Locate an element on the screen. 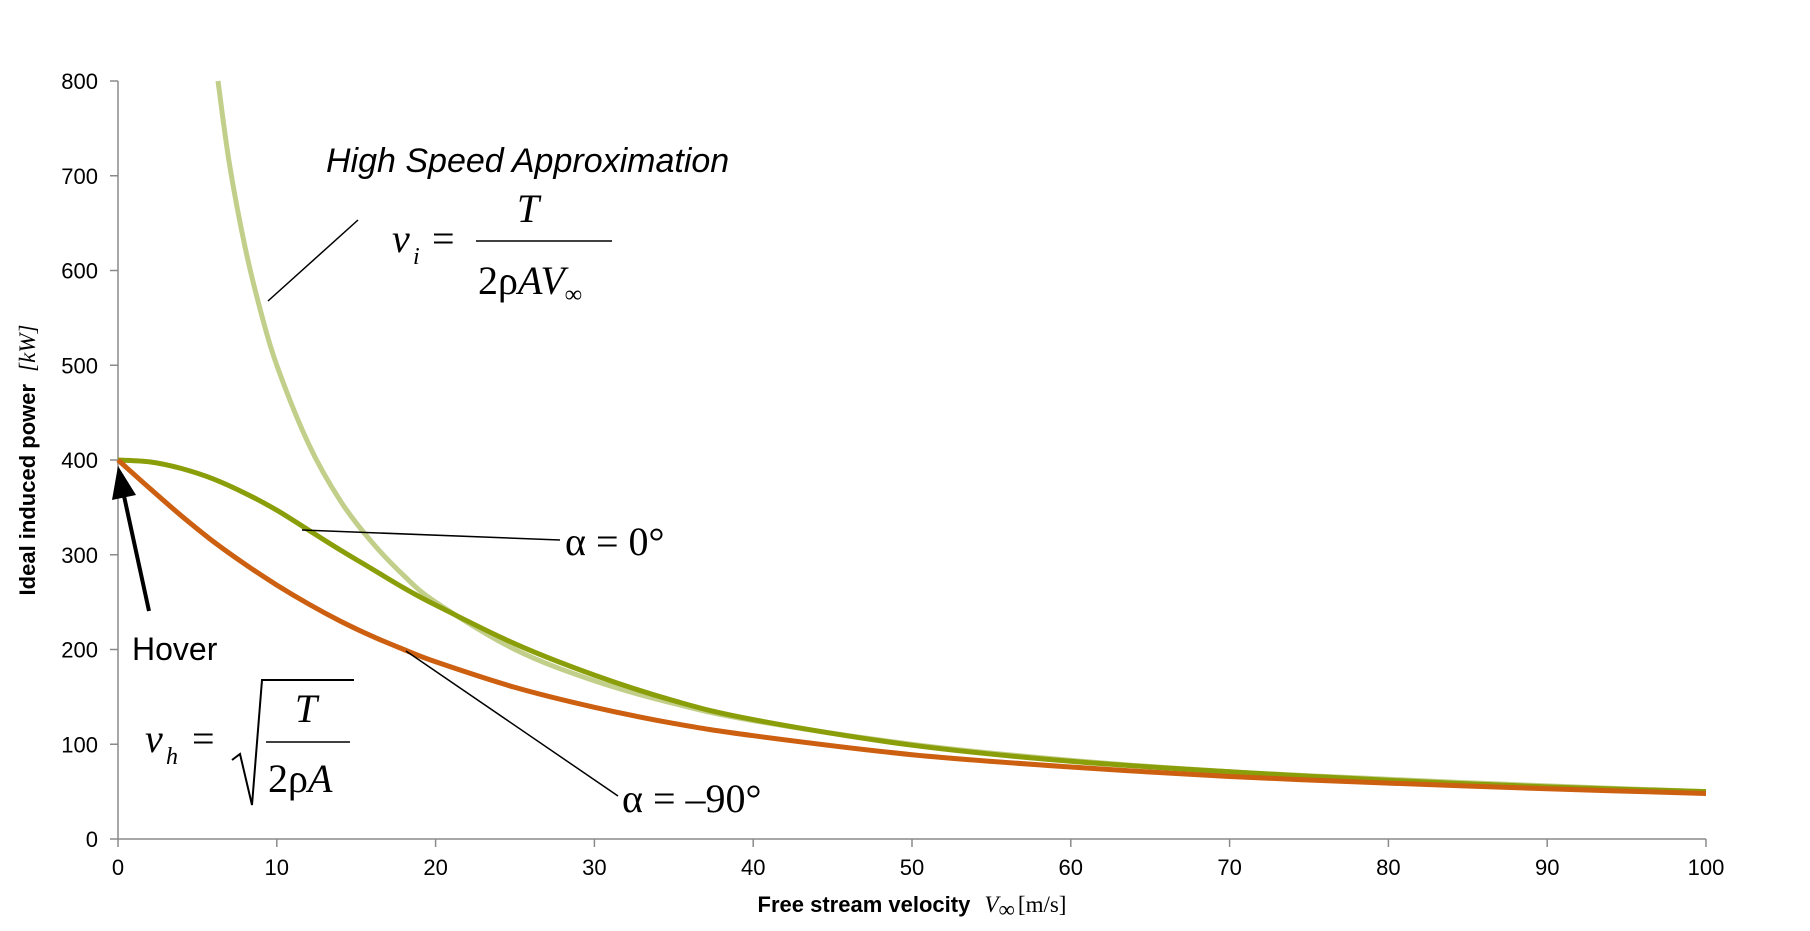 Image resolution: width=1810 pixels, height=931 pixels. y-axis-title: Ideal induced power [kW] is located at coordinates (27, 460).